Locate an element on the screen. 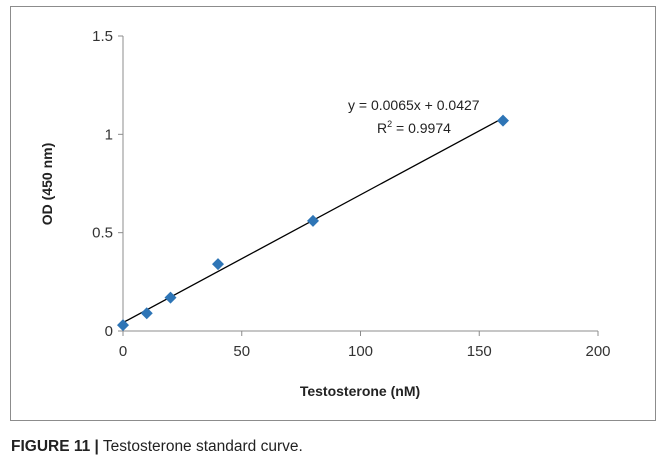 This screenshot has height=465, width=663. caption-text: Testosterone standard curve. is located at coordinates (200, 446).